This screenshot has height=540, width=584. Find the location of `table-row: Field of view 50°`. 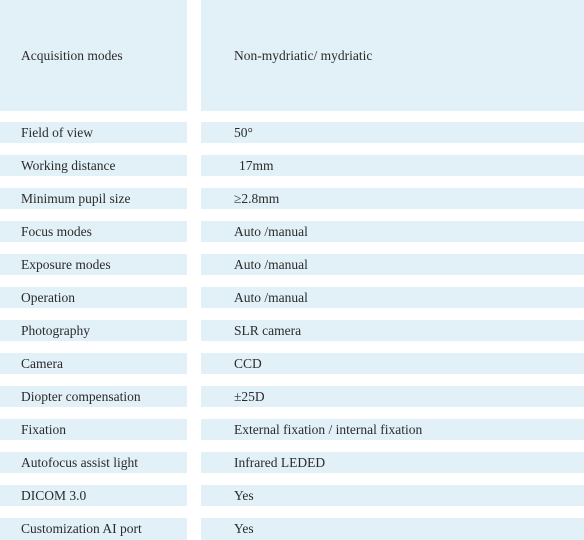

table-row: Field of view 50° is located at coordinates (292, 132).